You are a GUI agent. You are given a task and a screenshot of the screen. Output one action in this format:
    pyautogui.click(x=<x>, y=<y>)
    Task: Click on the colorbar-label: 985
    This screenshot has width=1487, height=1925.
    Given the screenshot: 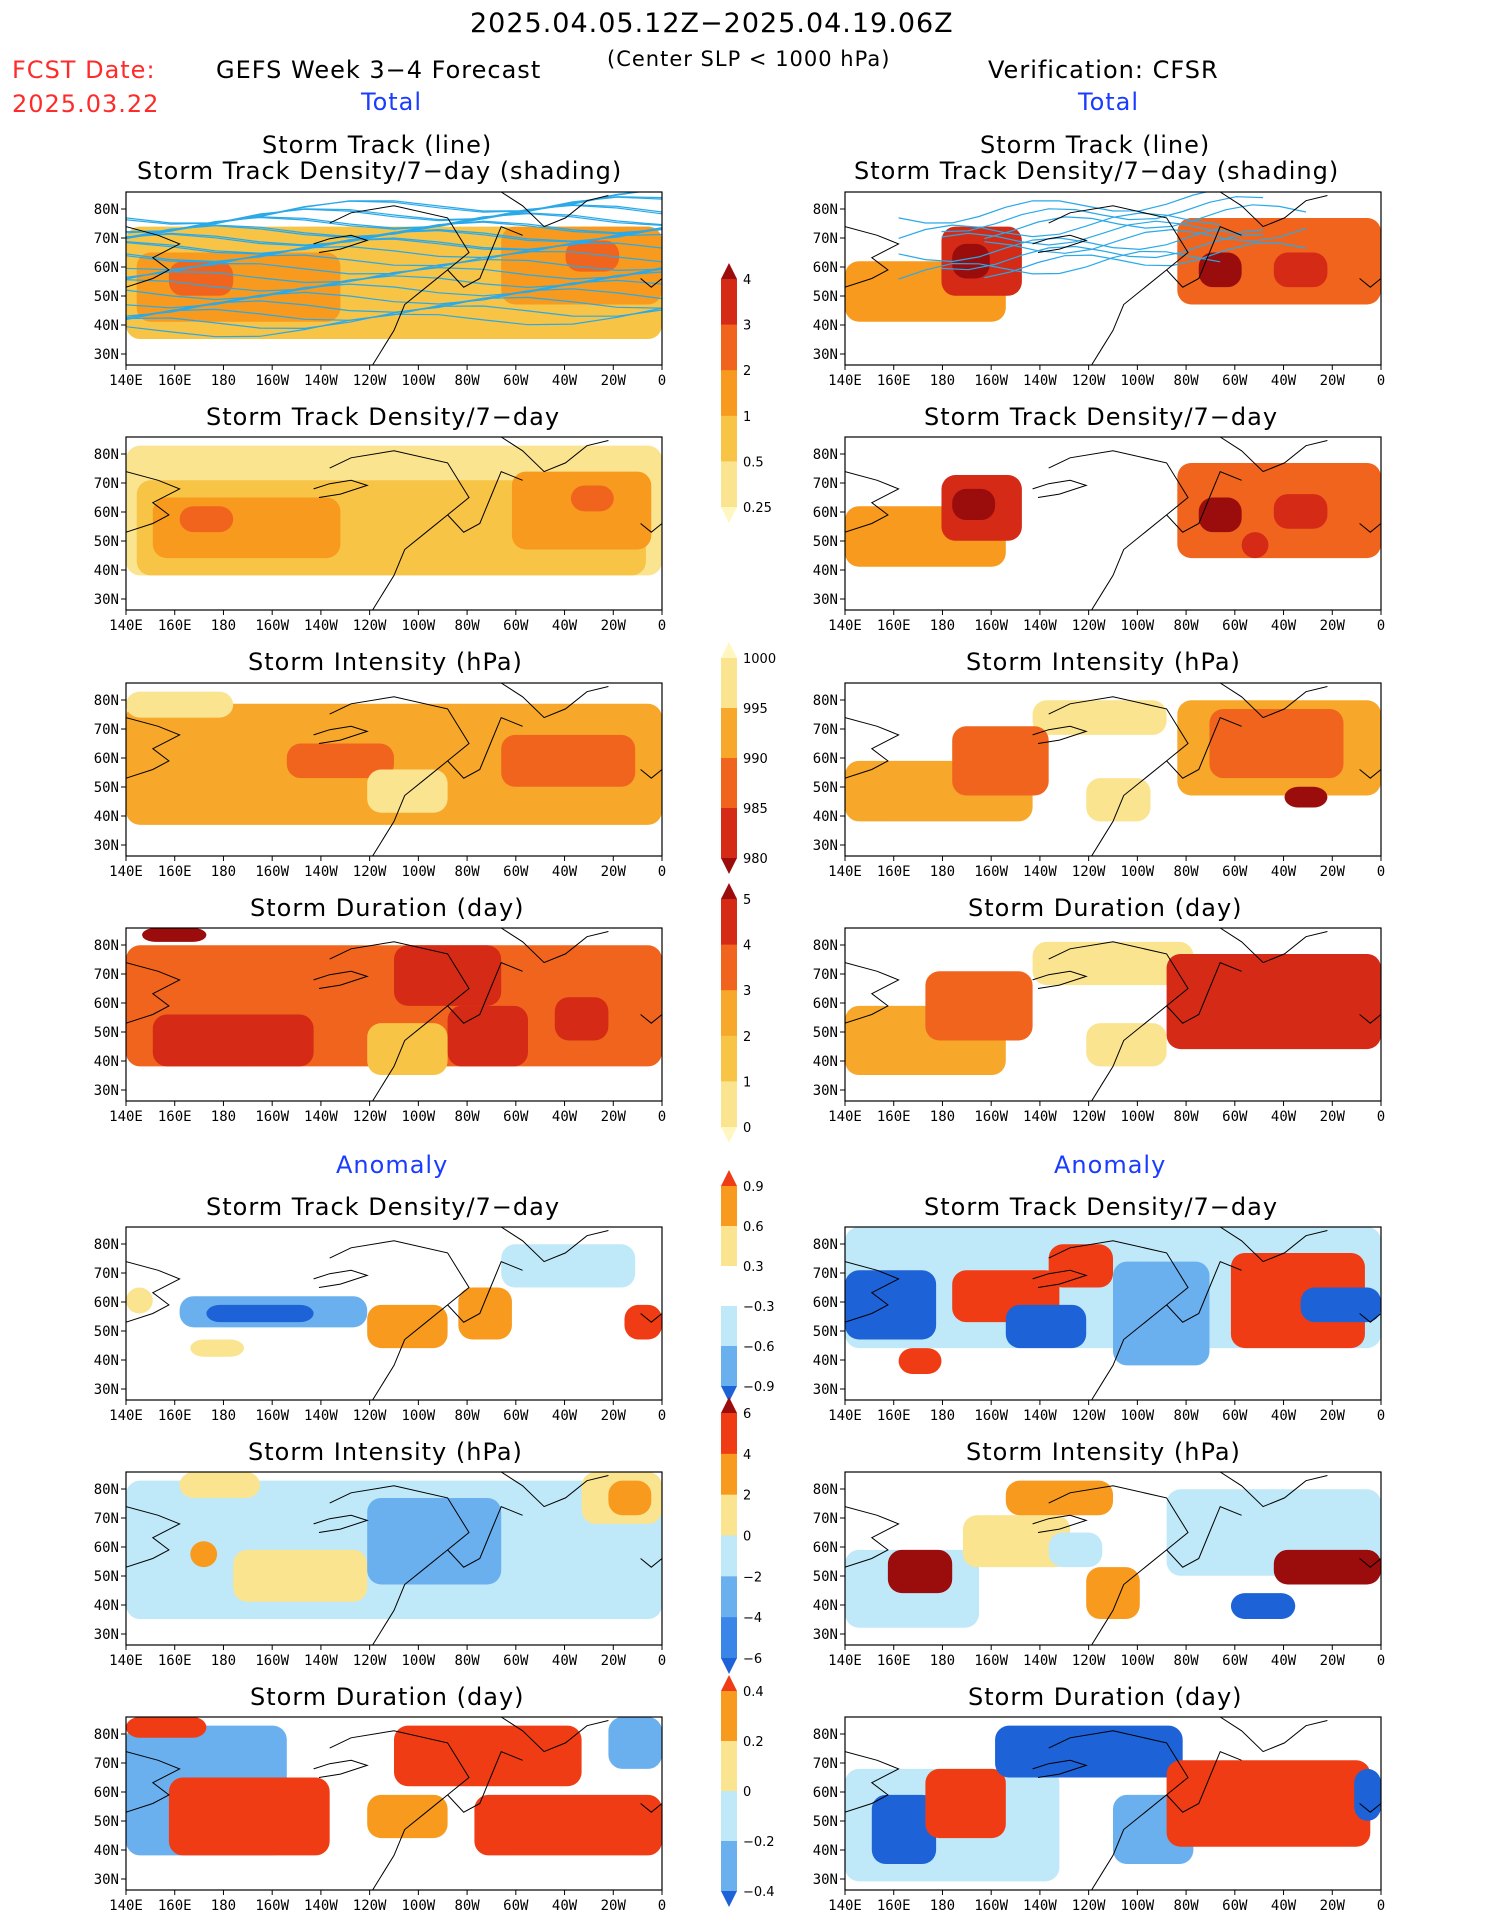 What is the action you would take?
    pyautogui.click(x=755, y=809)
    